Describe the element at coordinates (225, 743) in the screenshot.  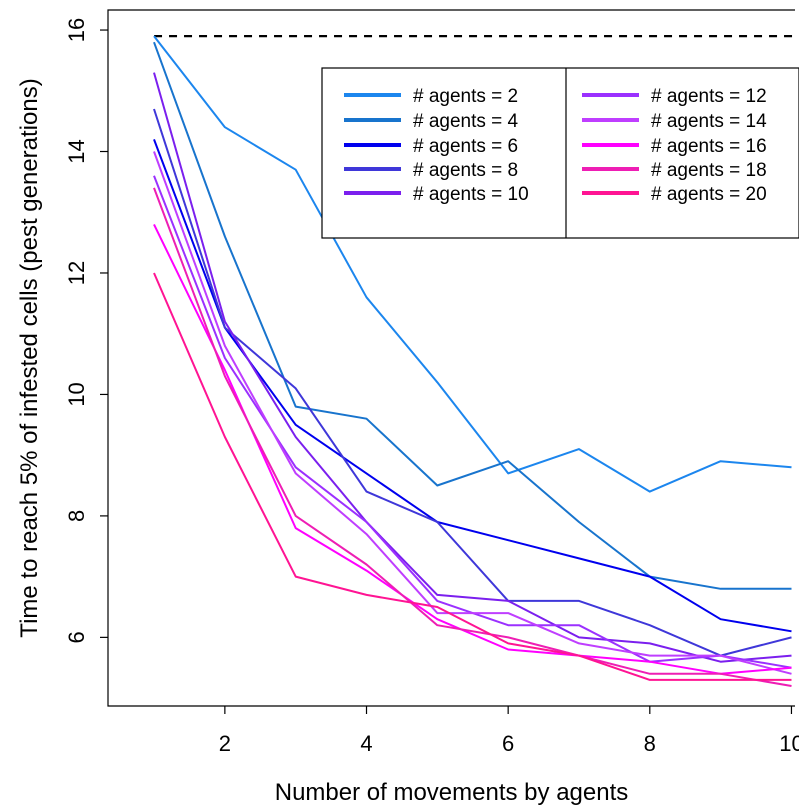
I see `x-tick-label: 2` at that location.